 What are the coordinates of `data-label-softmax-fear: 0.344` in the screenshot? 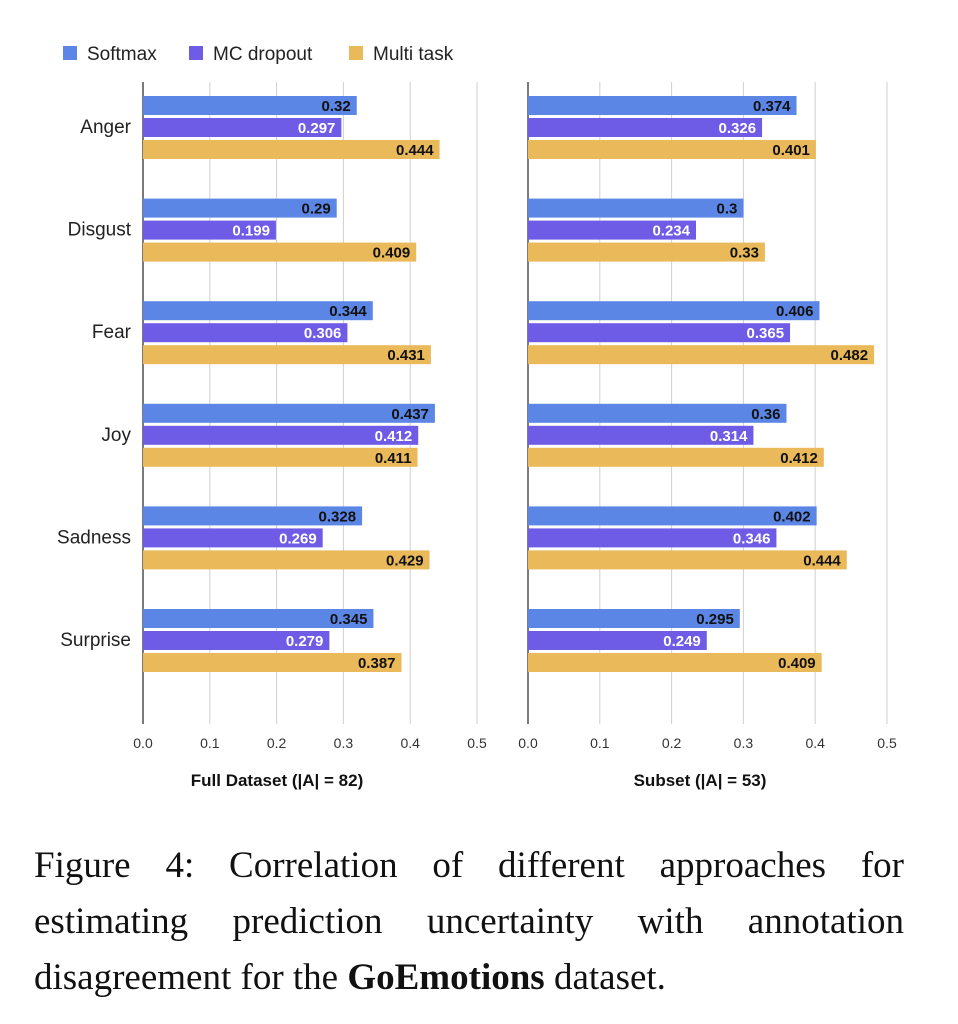 It's located at (348, 311).